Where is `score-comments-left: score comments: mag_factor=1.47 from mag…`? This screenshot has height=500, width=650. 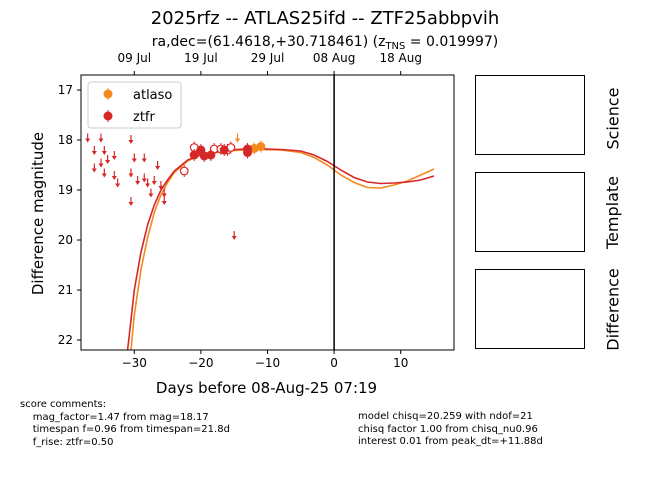 score-comments-left: score comments: mag_factor=1.47 from mag… is located at coordinates (125, 423).